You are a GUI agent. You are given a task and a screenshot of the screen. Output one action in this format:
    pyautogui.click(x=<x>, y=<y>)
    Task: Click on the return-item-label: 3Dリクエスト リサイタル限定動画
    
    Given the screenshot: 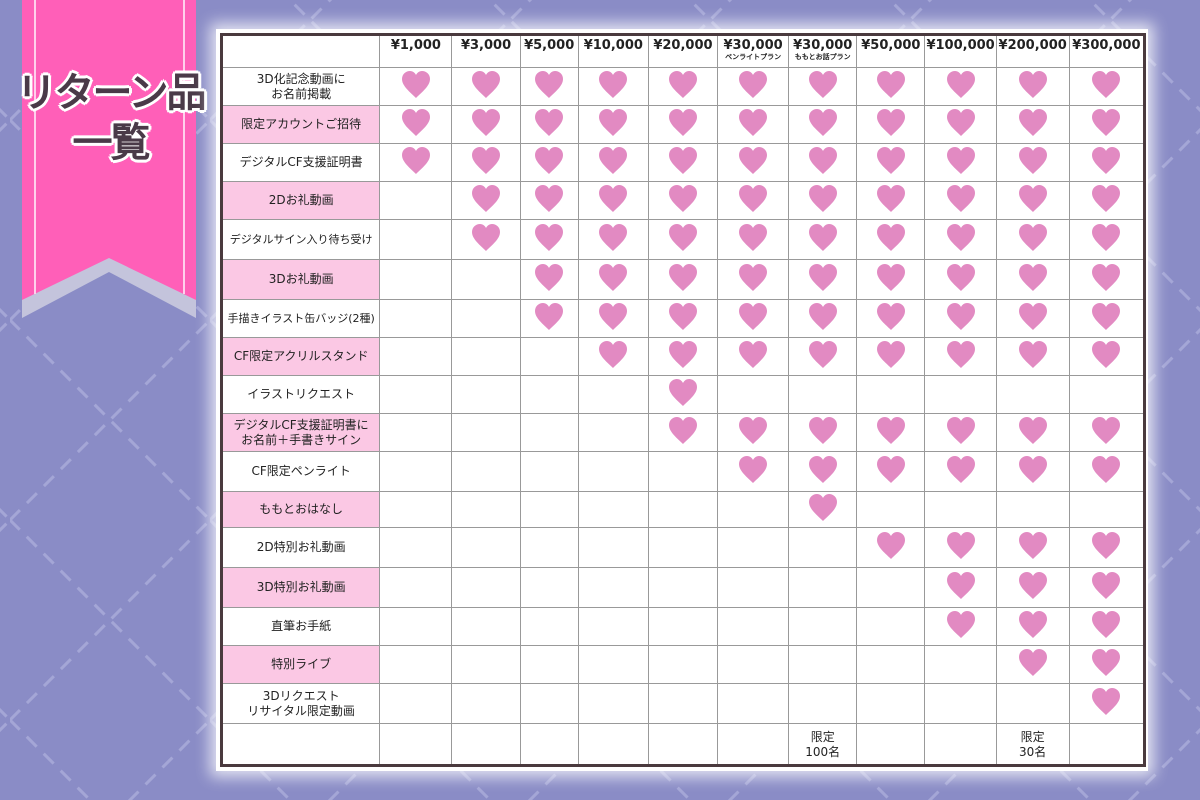 What is the action you would take?
    pyautogui.click(x=300, y=703)
    